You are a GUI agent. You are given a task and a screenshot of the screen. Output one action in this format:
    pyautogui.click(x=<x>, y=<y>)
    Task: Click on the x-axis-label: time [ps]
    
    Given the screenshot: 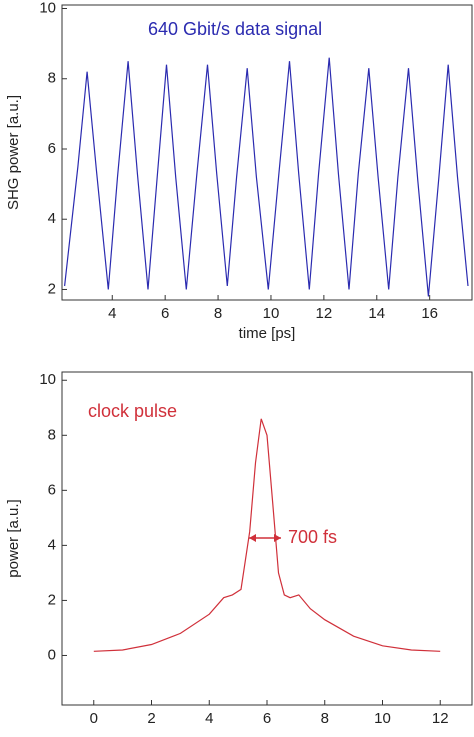 What is the action you would take?
    pyautogui.click(x=267, y=333)
    